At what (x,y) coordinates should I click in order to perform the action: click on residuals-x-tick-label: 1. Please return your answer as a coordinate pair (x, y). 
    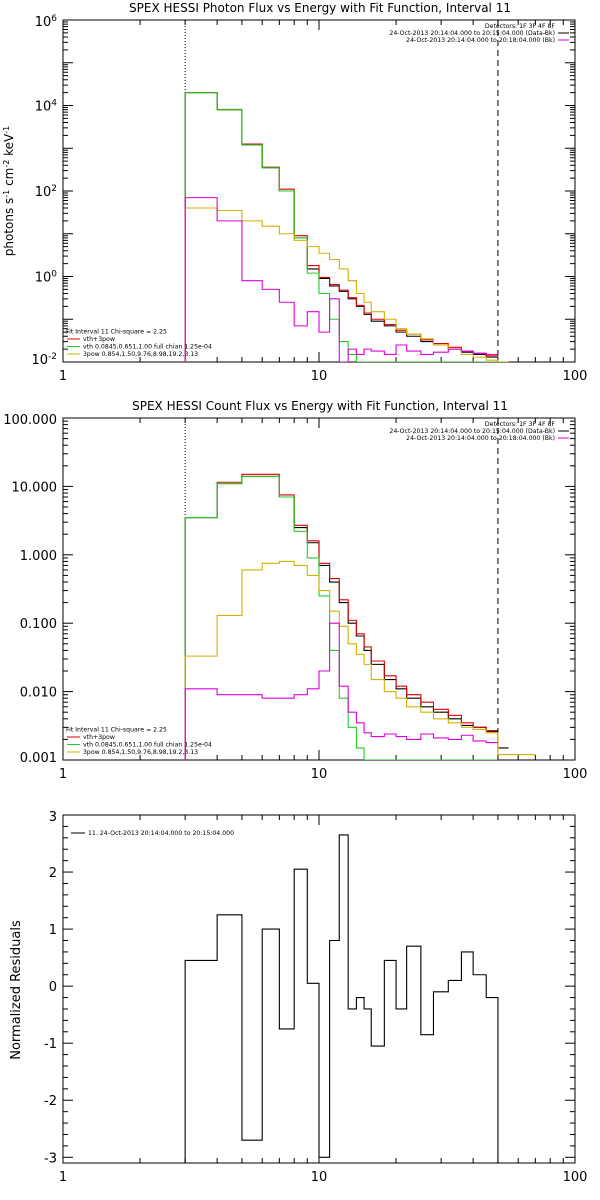
    Looking at the image, I should click on (63, 1177).